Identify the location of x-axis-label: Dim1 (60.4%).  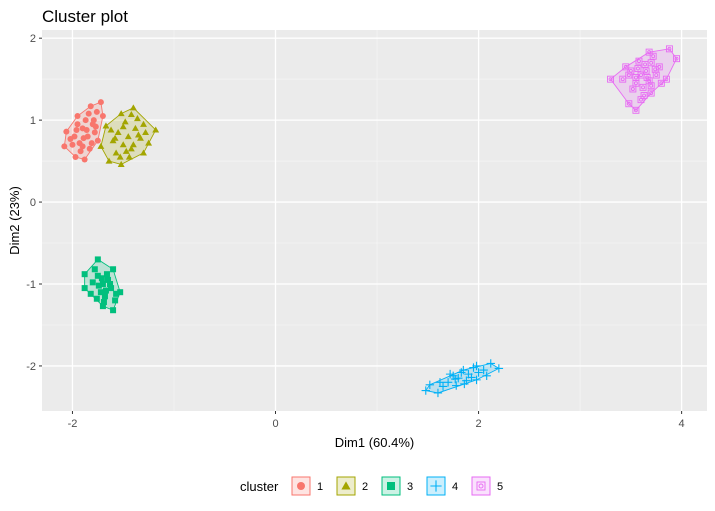
(374, 442).